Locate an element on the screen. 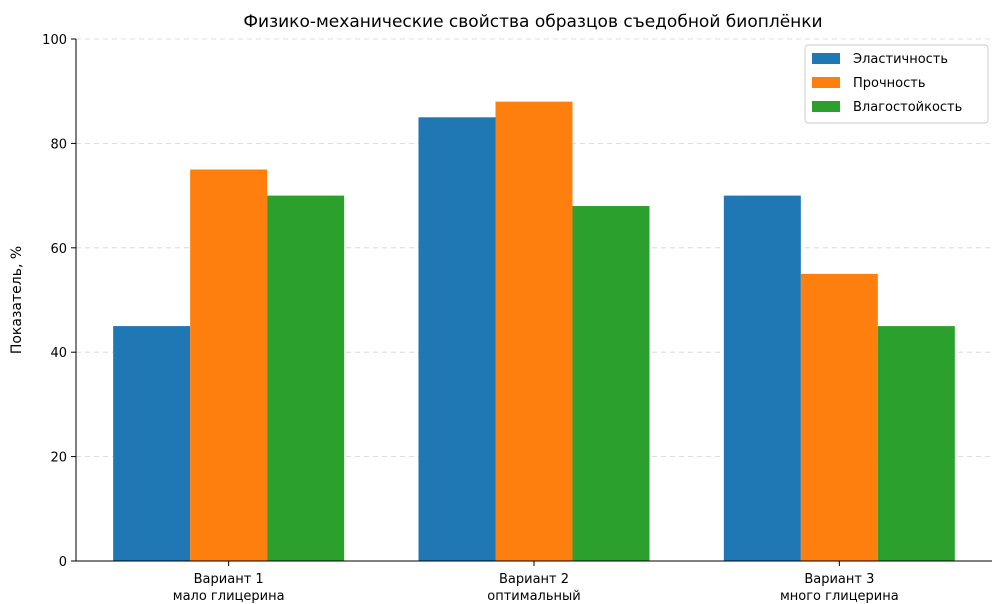 The image size is (992, 604). y-axis-label: Показатель, % is located at coordinates (17, 300).